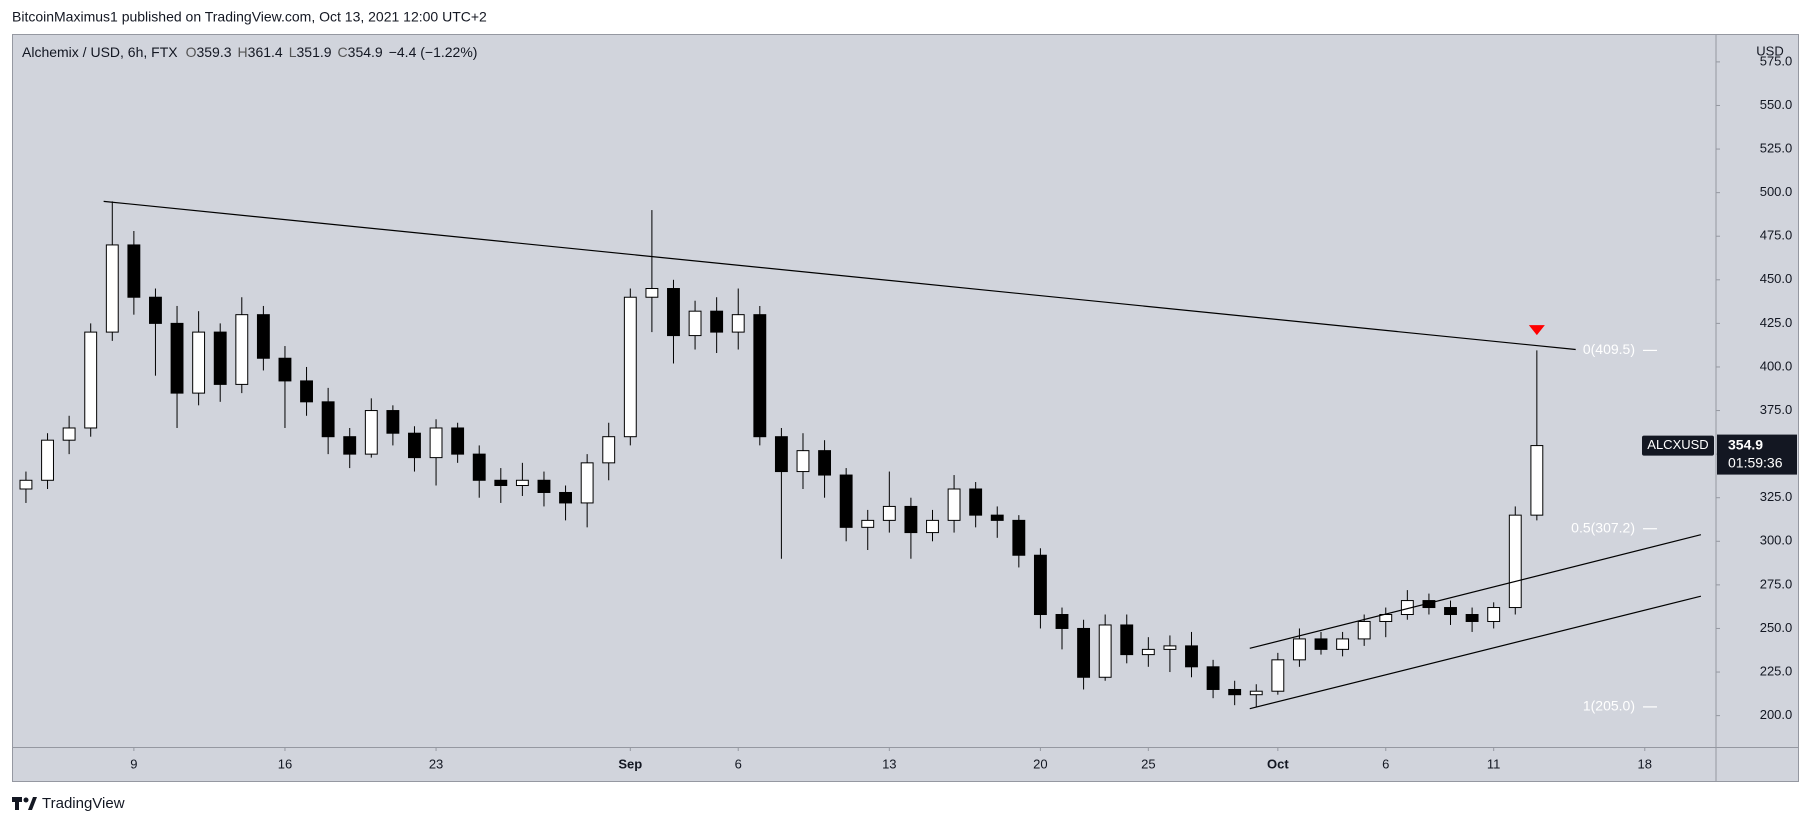  Describe the element at coordinates (293, 52) in the screenshot. I see `ohlc-label: L` at that location.